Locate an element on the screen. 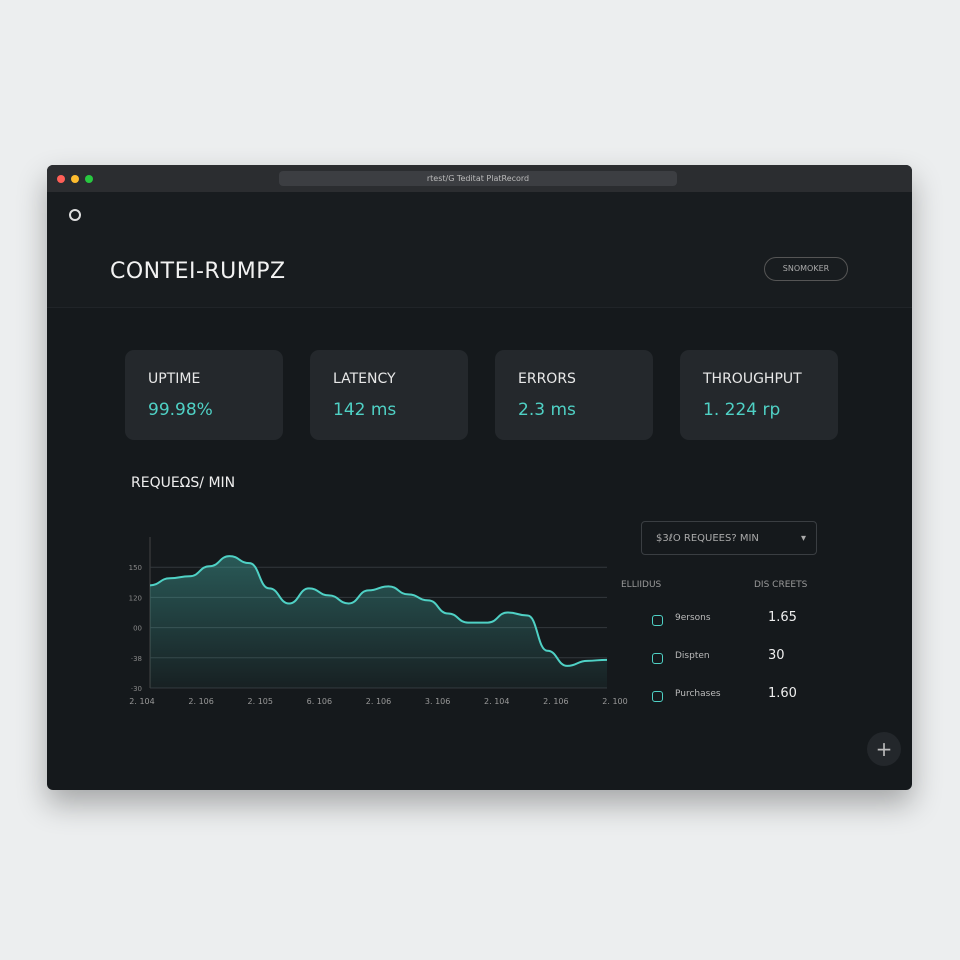 The image size is (960, 960). area is located at coordinates (378, 622).